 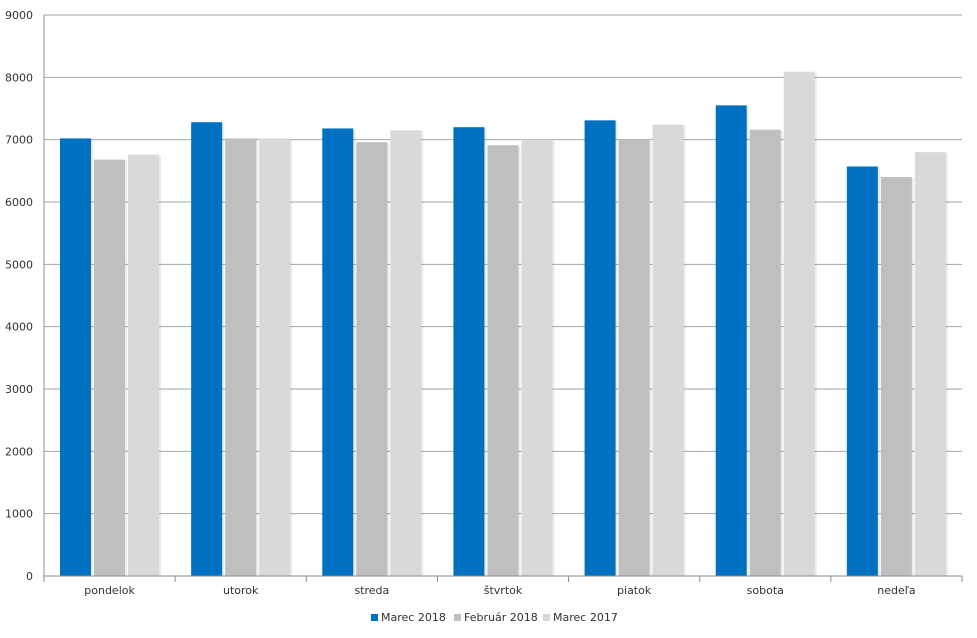 I want to click on y-tick-label: 3000, so click(x=19, y=389).